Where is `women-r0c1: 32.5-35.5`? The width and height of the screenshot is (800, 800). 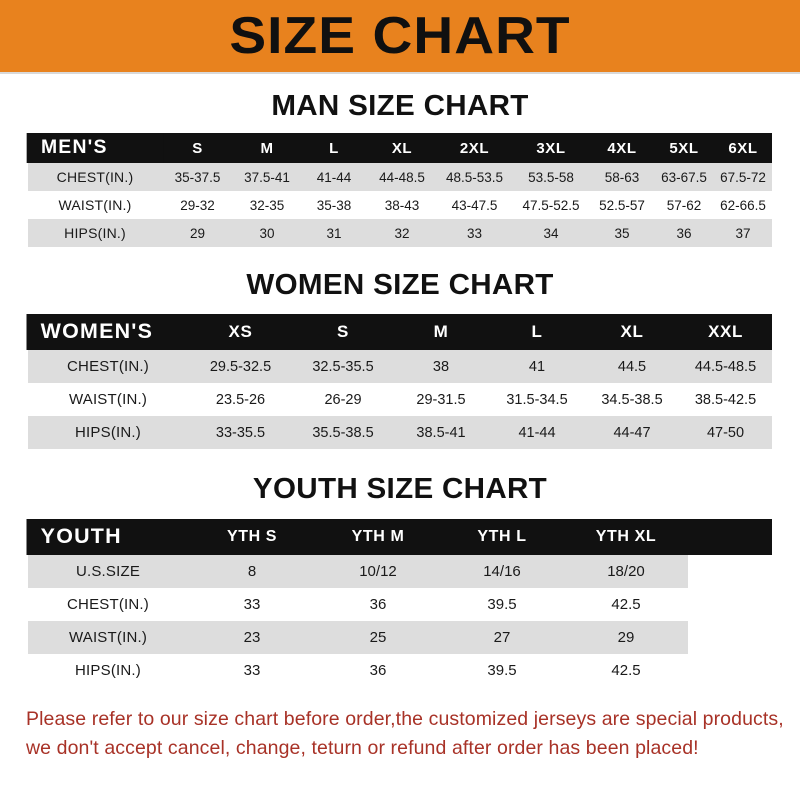
women-r0c1: 32.5-35.5 is located at coordinates (343, 366).